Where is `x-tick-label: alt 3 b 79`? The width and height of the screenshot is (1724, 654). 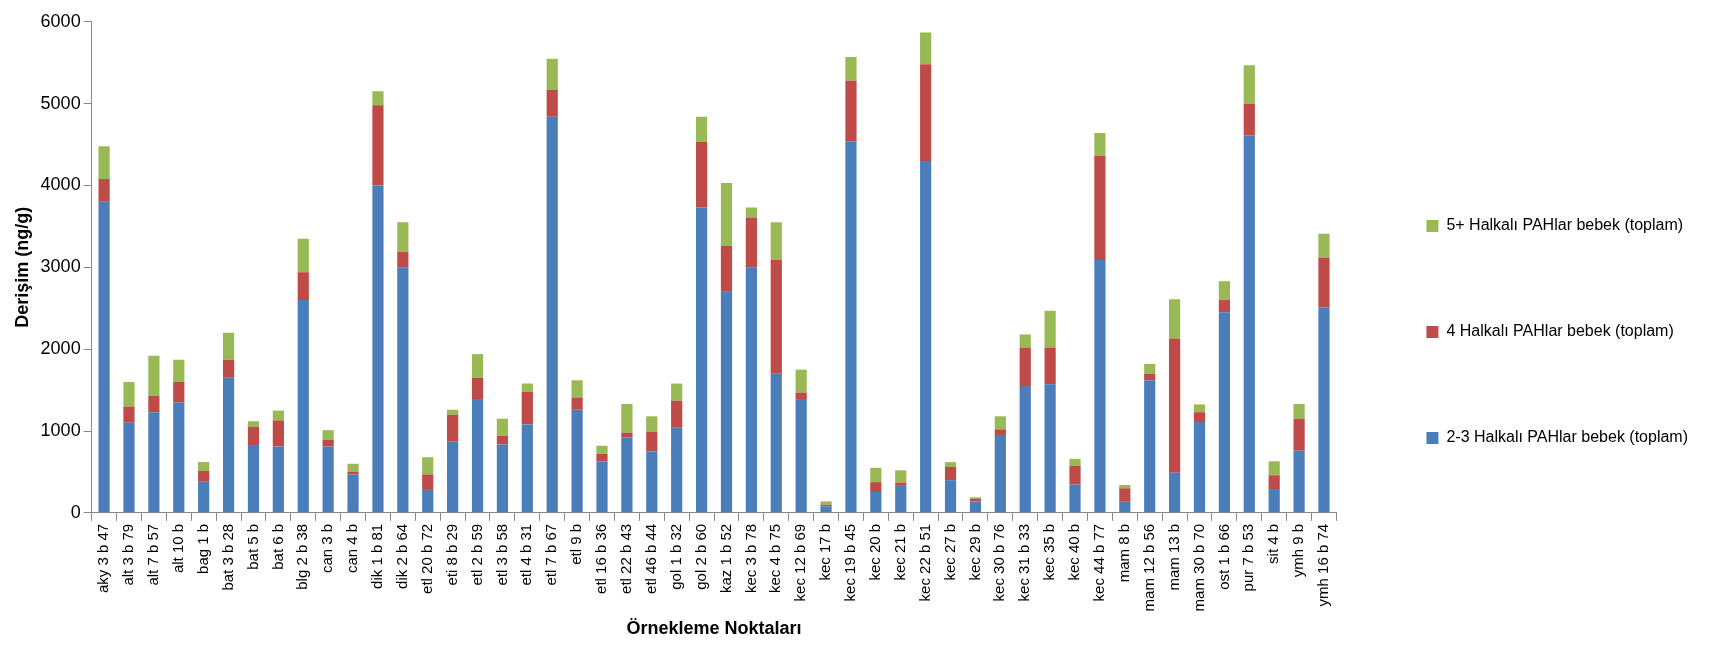
x-tick-label: alt 3 b 79 is located at coordinates (128, 554).